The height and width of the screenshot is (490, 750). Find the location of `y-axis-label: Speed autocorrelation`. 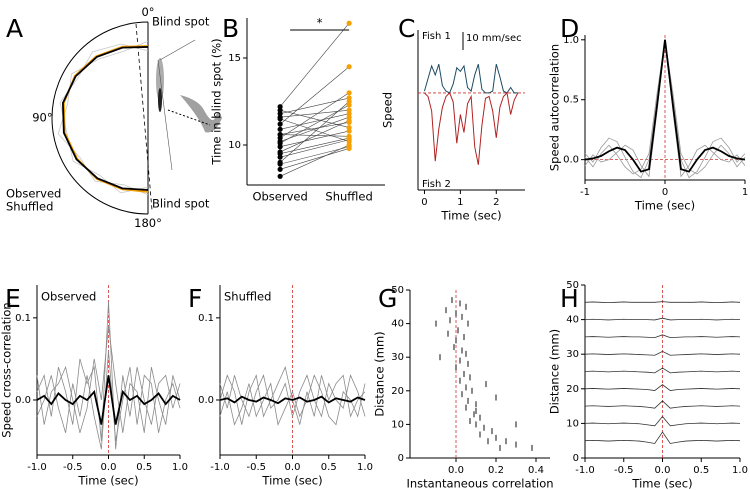

y-axis-label: Speed autocorrelation is located at coordinates (555, 107).